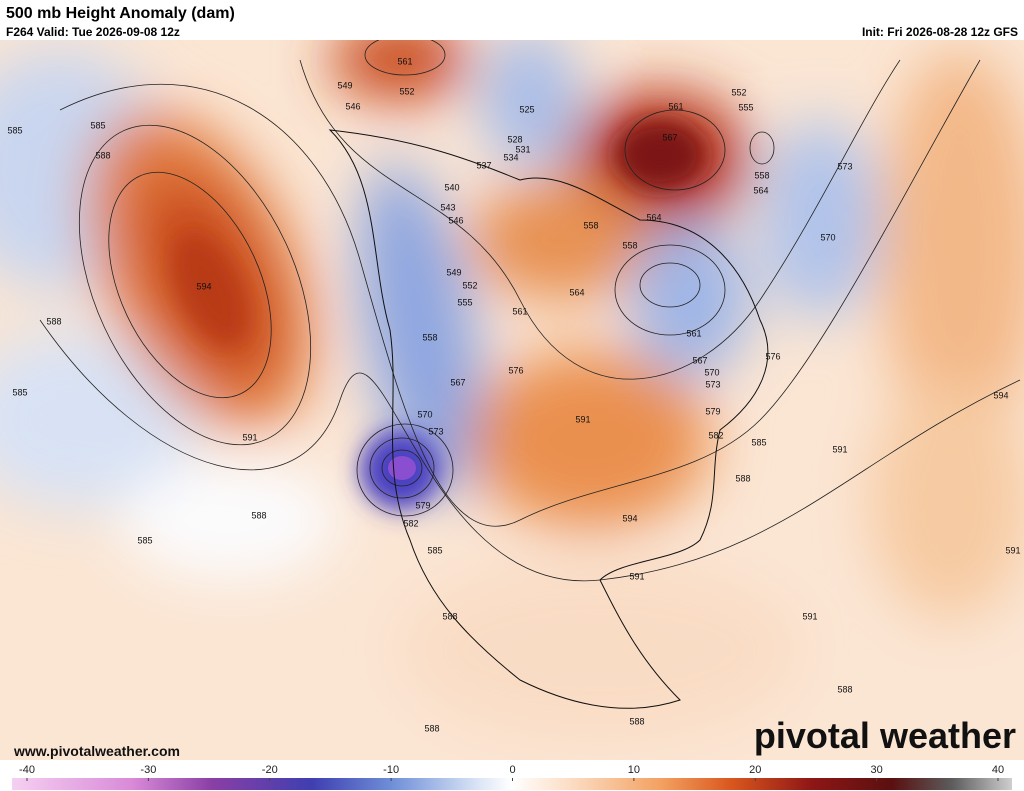 The width and height of the screenshot is (1024, 791). What do you see at coordinates (483, 165) in the screenshot?
I see `contour-label: 537` at bounding box center [483, 165].